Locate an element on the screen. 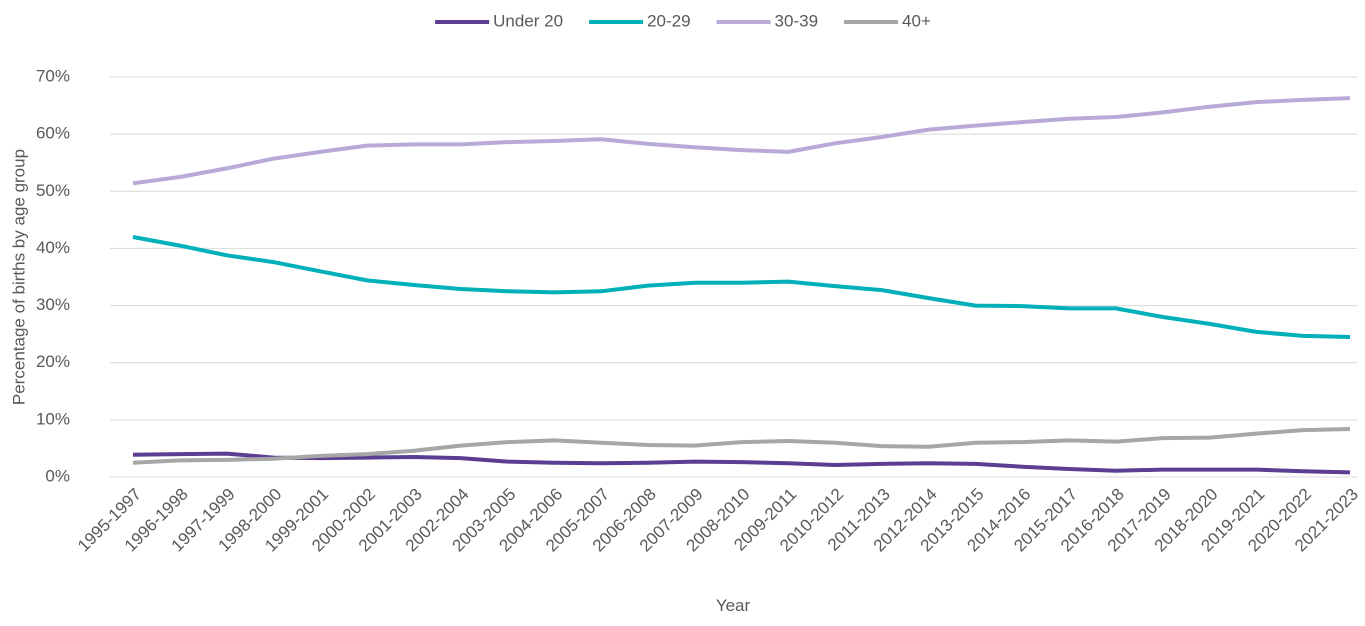 This screenshot has height=626, width=1365. y-tick-label: 30% is located at coordinates (53, 304).